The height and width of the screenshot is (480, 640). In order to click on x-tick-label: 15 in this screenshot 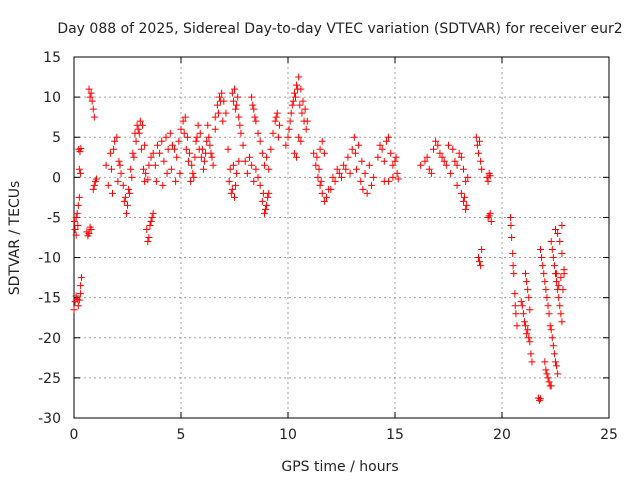, I will do `click(395, 435)`.